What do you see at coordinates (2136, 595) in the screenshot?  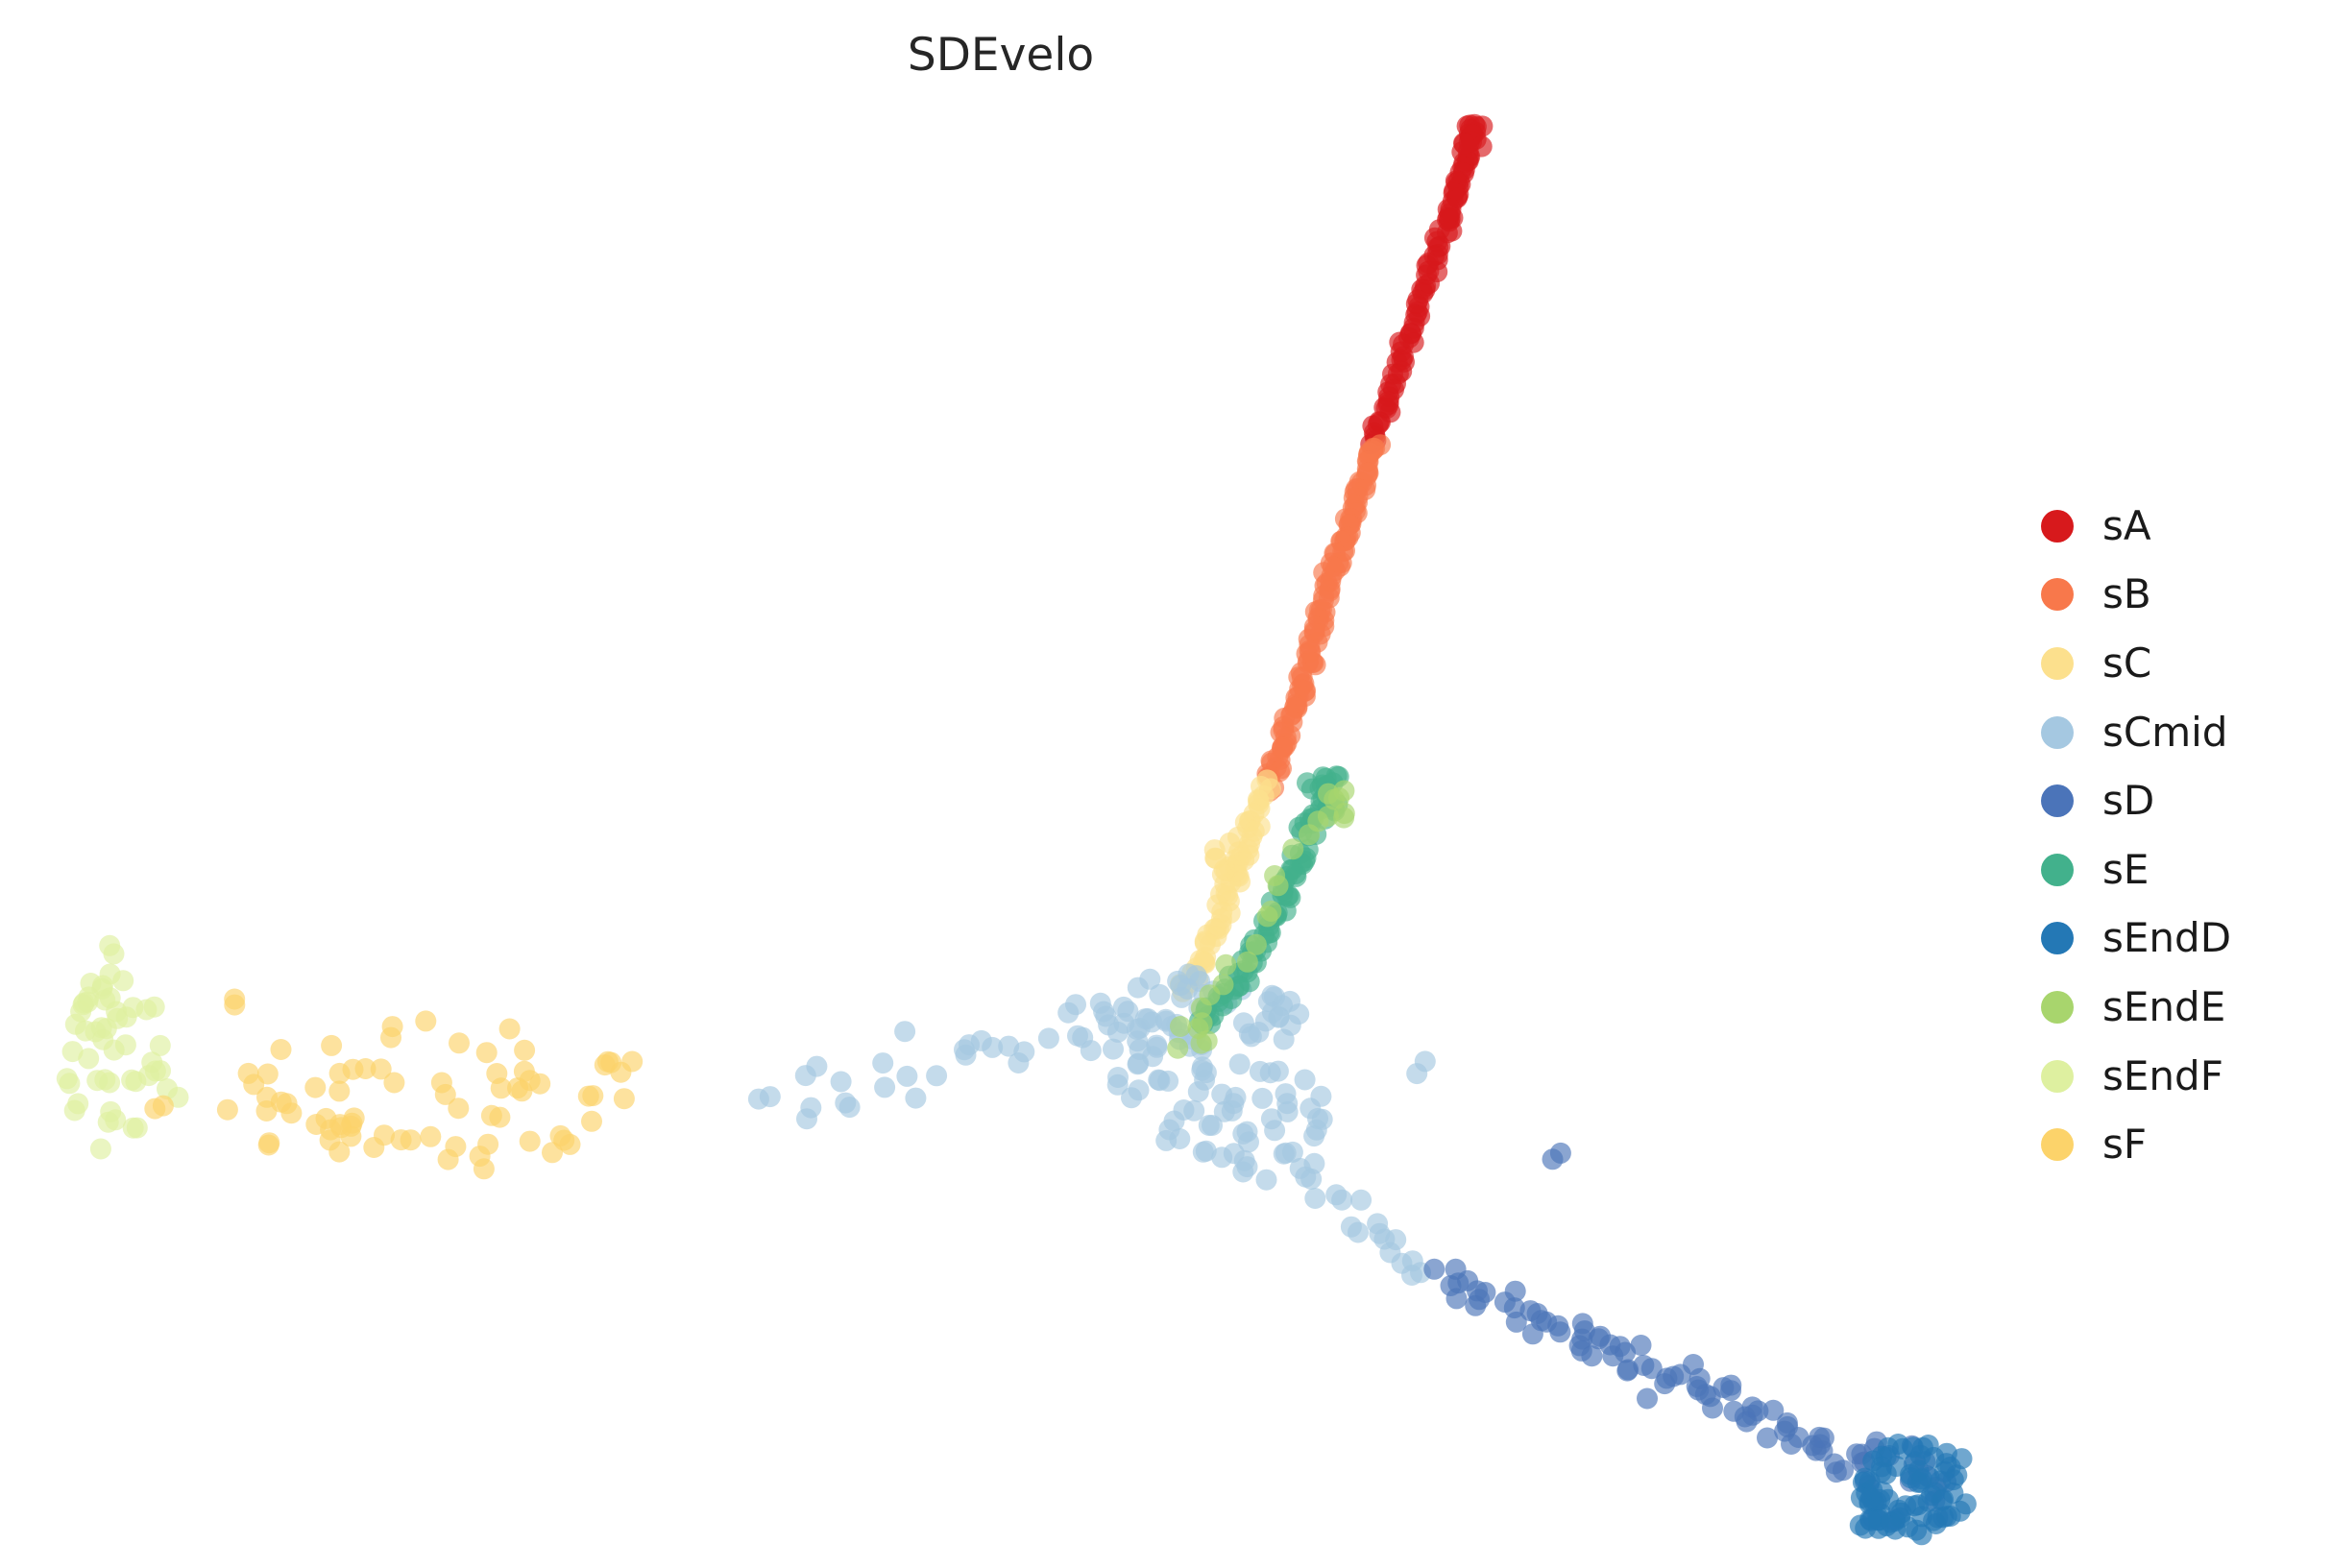 I see `legend-item-sB: sB` at bounding box center [2136, 595].